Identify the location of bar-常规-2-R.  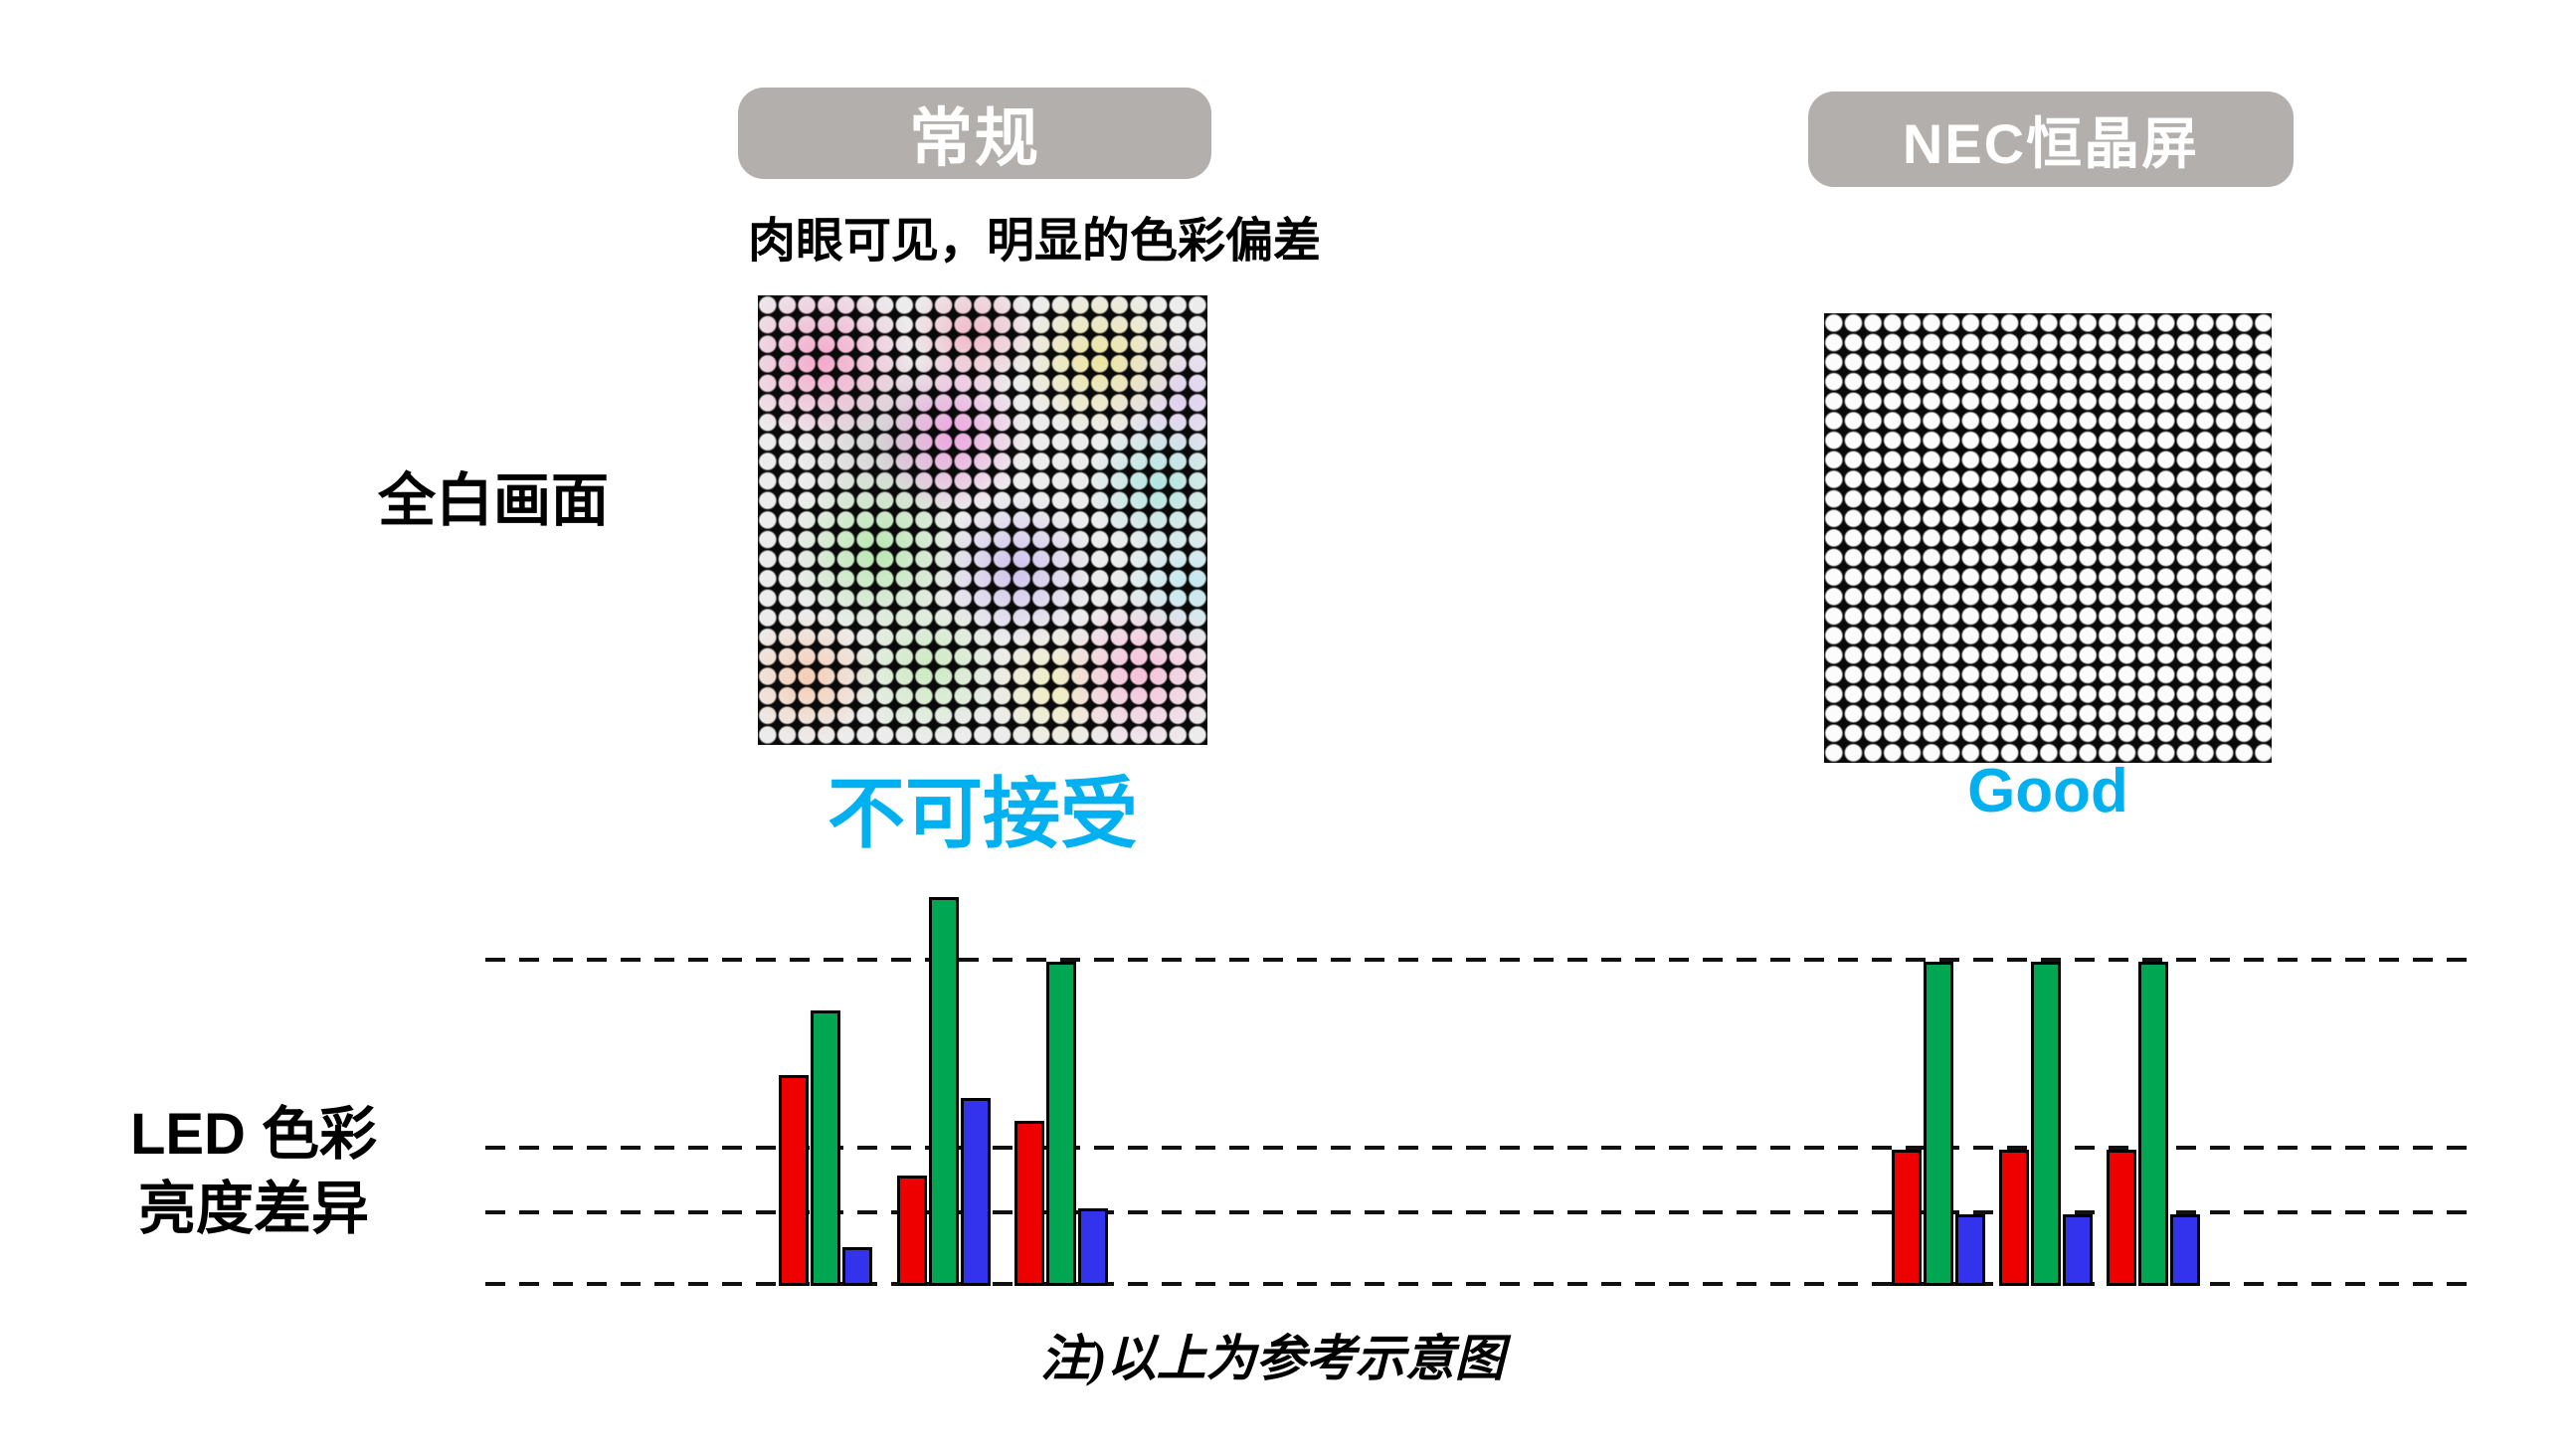
(911, 1231).